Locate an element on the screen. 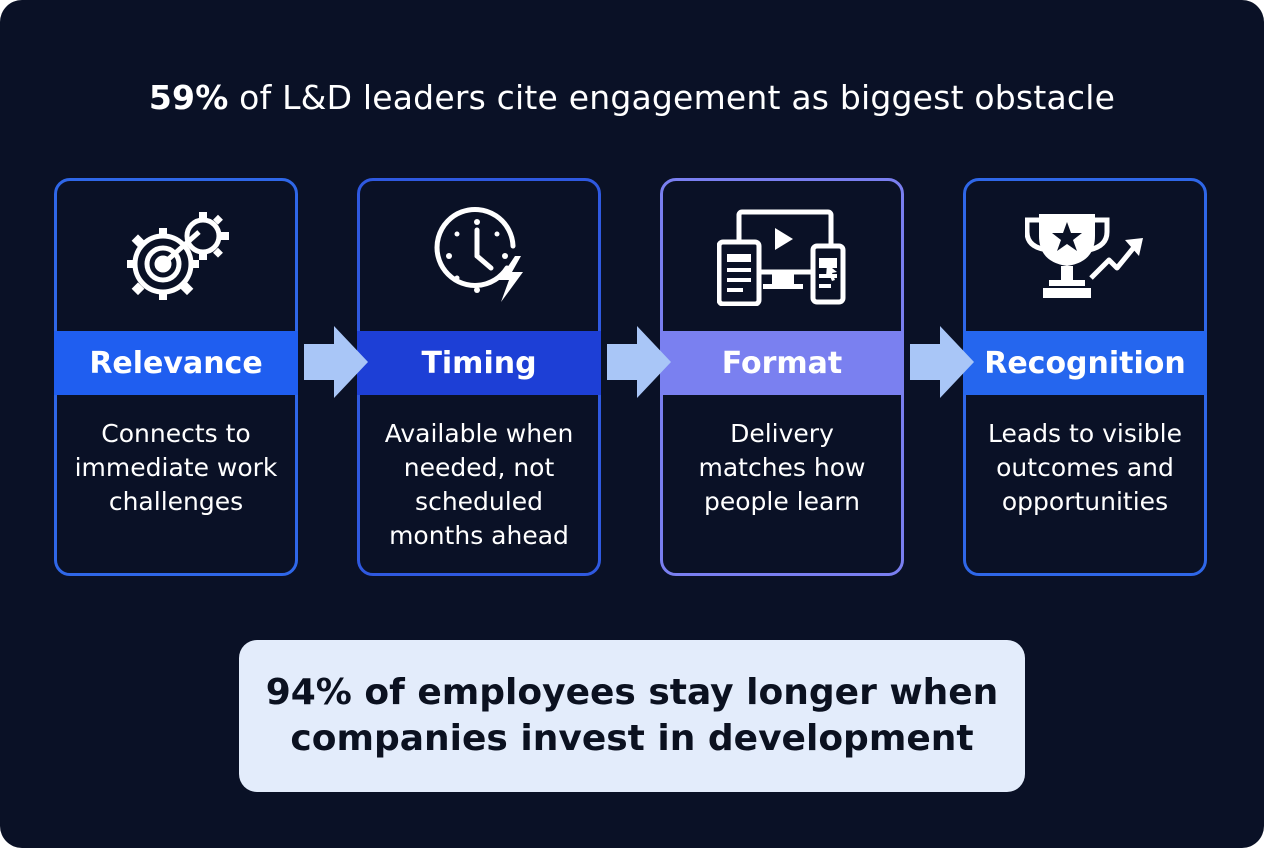  card-description: Connects to immediate work challenges is located at coordinates (176, 467).